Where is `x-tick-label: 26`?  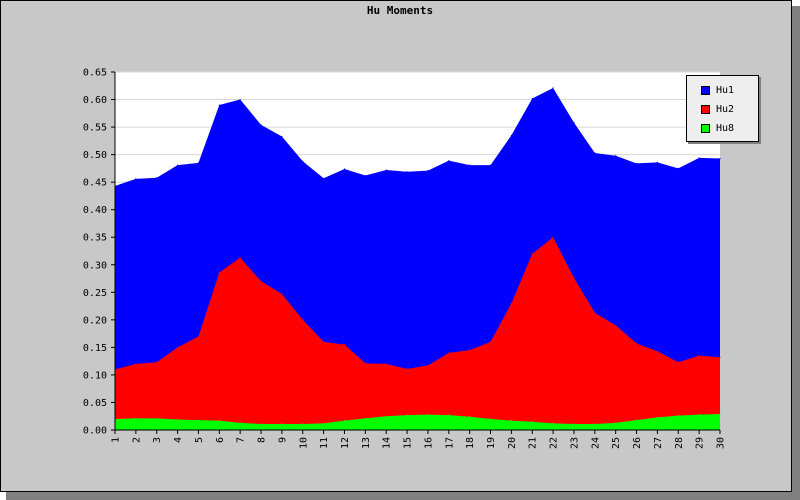 x-tick-label: 26 is located at coordinates (637, 443).